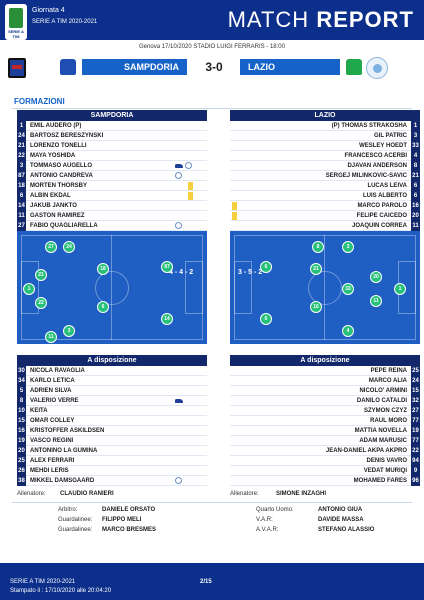 The image size is (424, 600). I want to click on player-number: 9, so click(415, 471).